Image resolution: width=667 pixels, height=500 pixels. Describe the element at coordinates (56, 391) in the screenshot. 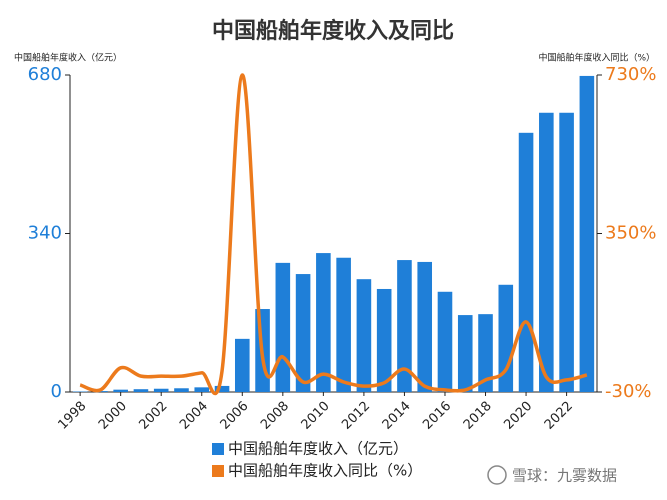

I see `y-tick-label: 0` at that location.